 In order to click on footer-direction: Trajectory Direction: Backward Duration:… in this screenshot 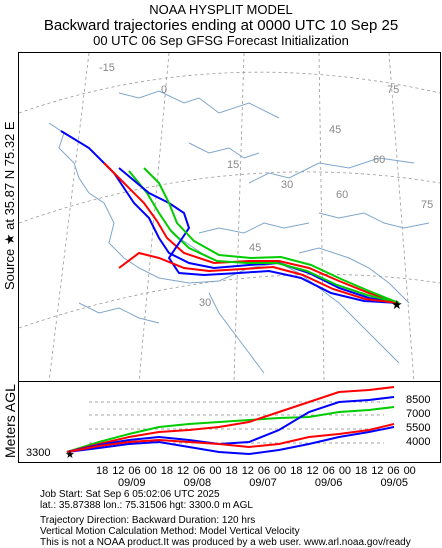, I will do `click(148, 520)`.